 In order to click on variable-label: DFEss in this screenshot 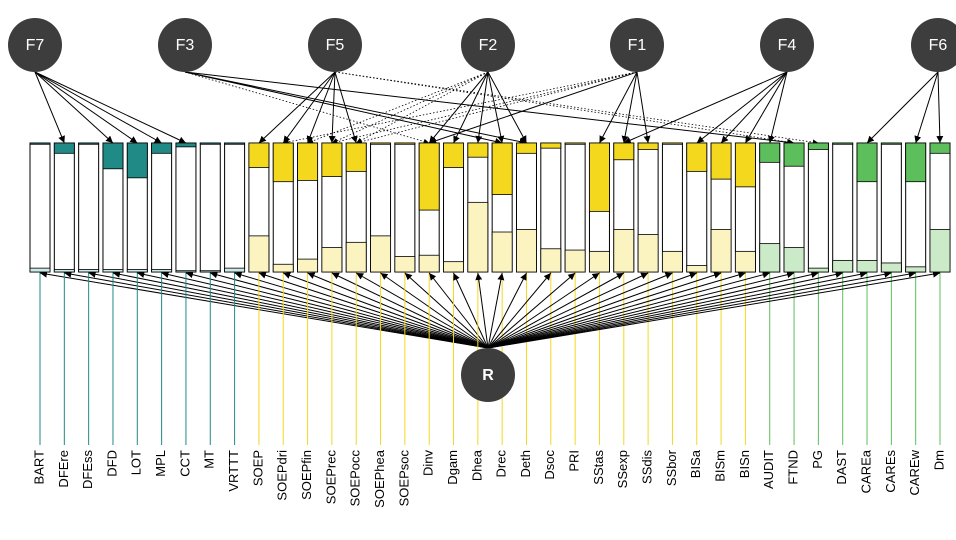, I will do `click(87, 470)`.